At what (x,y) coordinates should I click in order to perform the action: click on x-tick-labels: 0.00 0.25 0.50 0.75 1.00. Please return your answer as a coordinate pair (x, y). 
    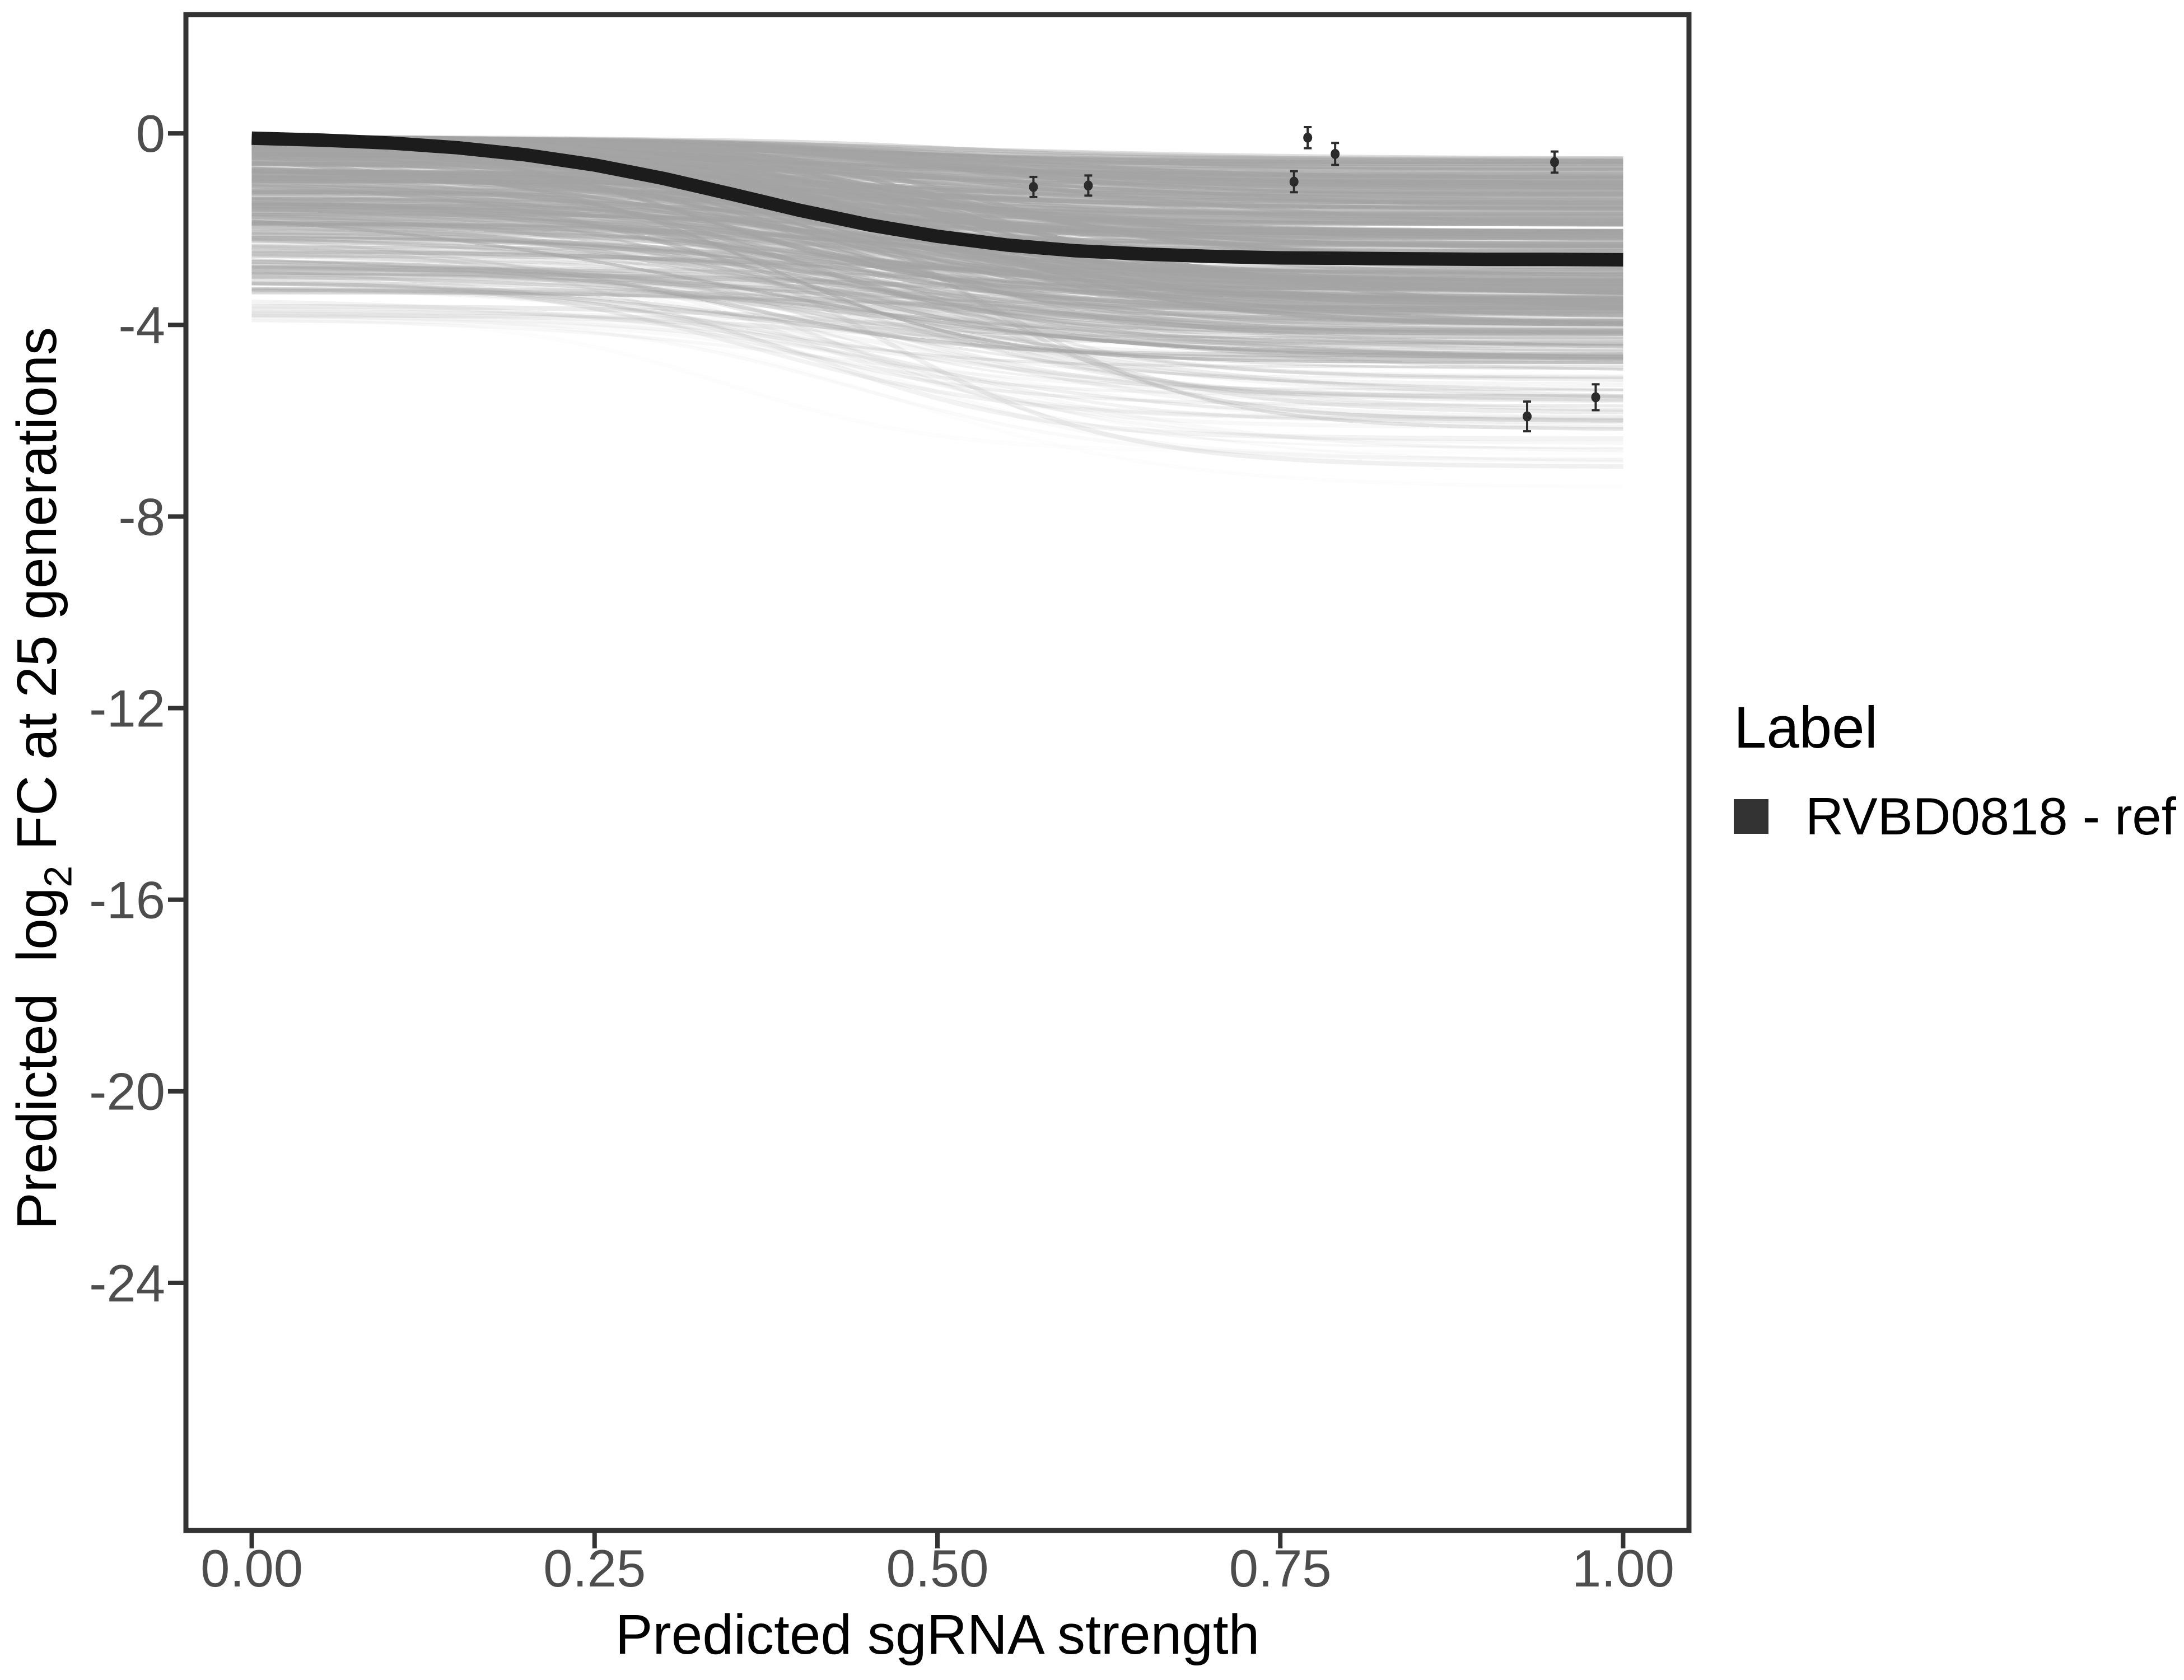
    Looking at the image, I should click on (937, 1569).